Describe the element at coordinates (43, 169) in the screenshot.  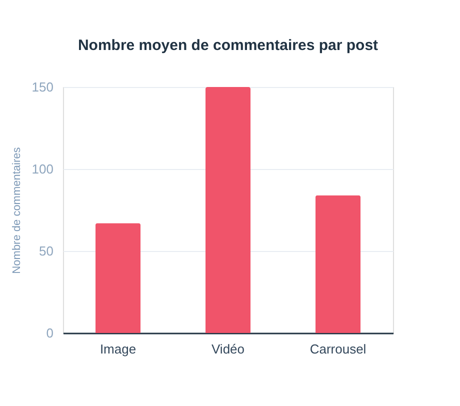
I see `y-tick-label: 100` at that location.